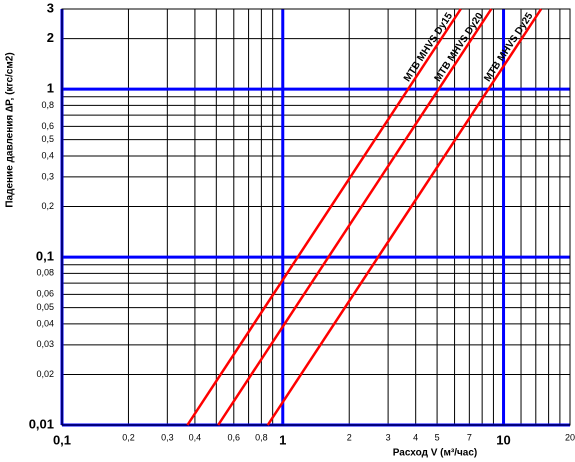 The height and width of the screenshot is (462, 575). What do you see at coordinates (469, 437) in the screenshot?
I see `x-tick-label: 7` at bounding box center [469, 437].